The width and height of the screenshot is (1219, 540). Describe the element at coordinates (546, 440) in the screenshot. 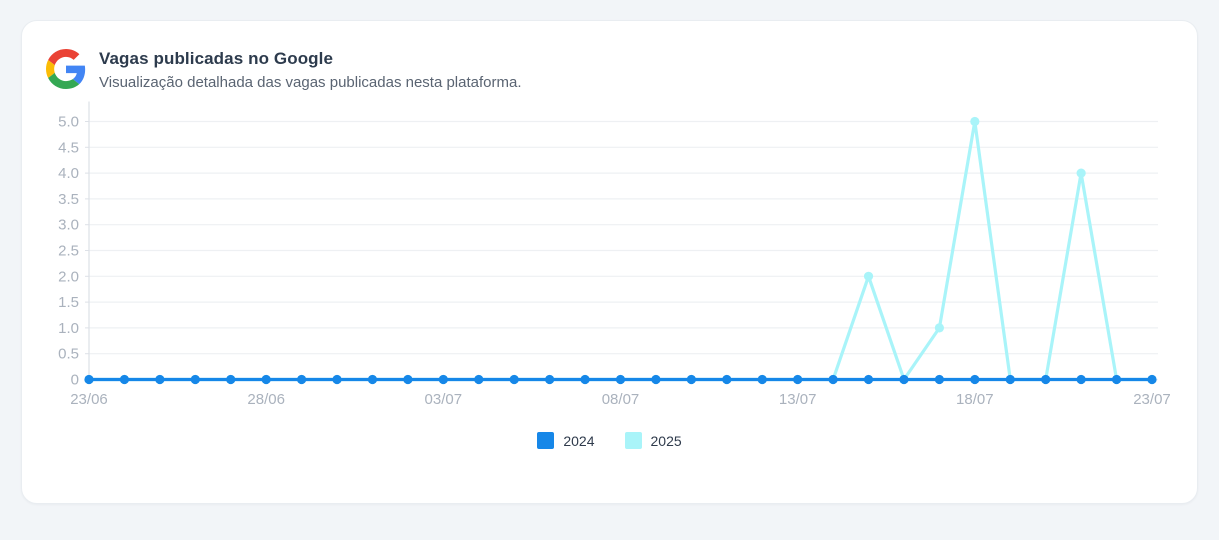

I see `legend-swatch-2024` at that location.